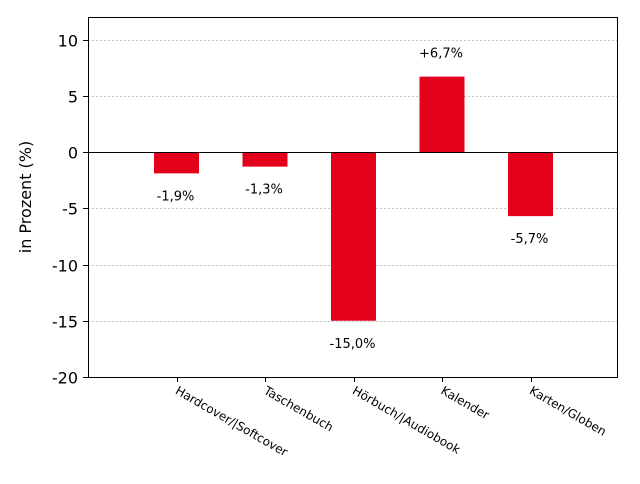  I want to click on data-label: -15,0%, so click(353, 344).